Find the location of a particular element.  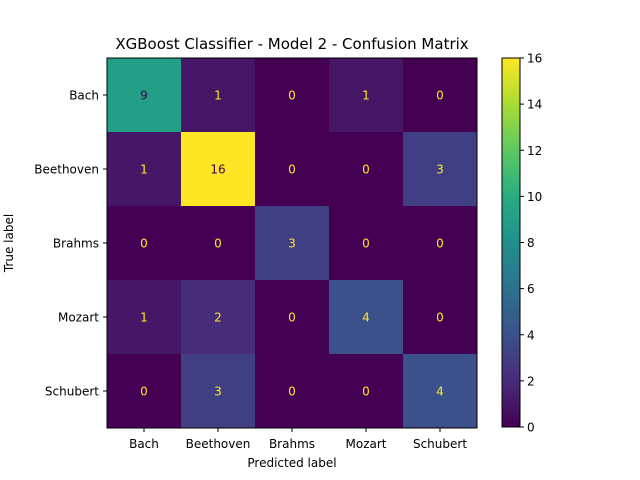

y-axis-ticks: Bach Beethoven Brahms Mozart Schubert is located at coordinates (70, 244).